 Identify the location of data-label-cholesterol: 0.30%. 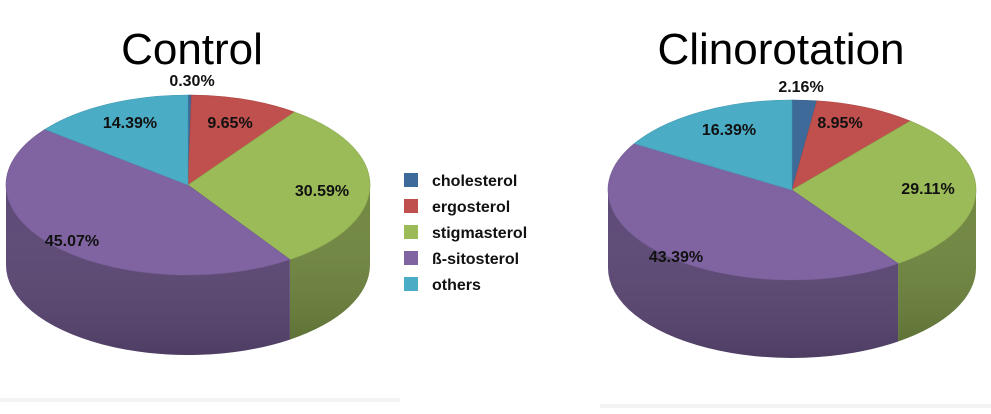
(191, 81).